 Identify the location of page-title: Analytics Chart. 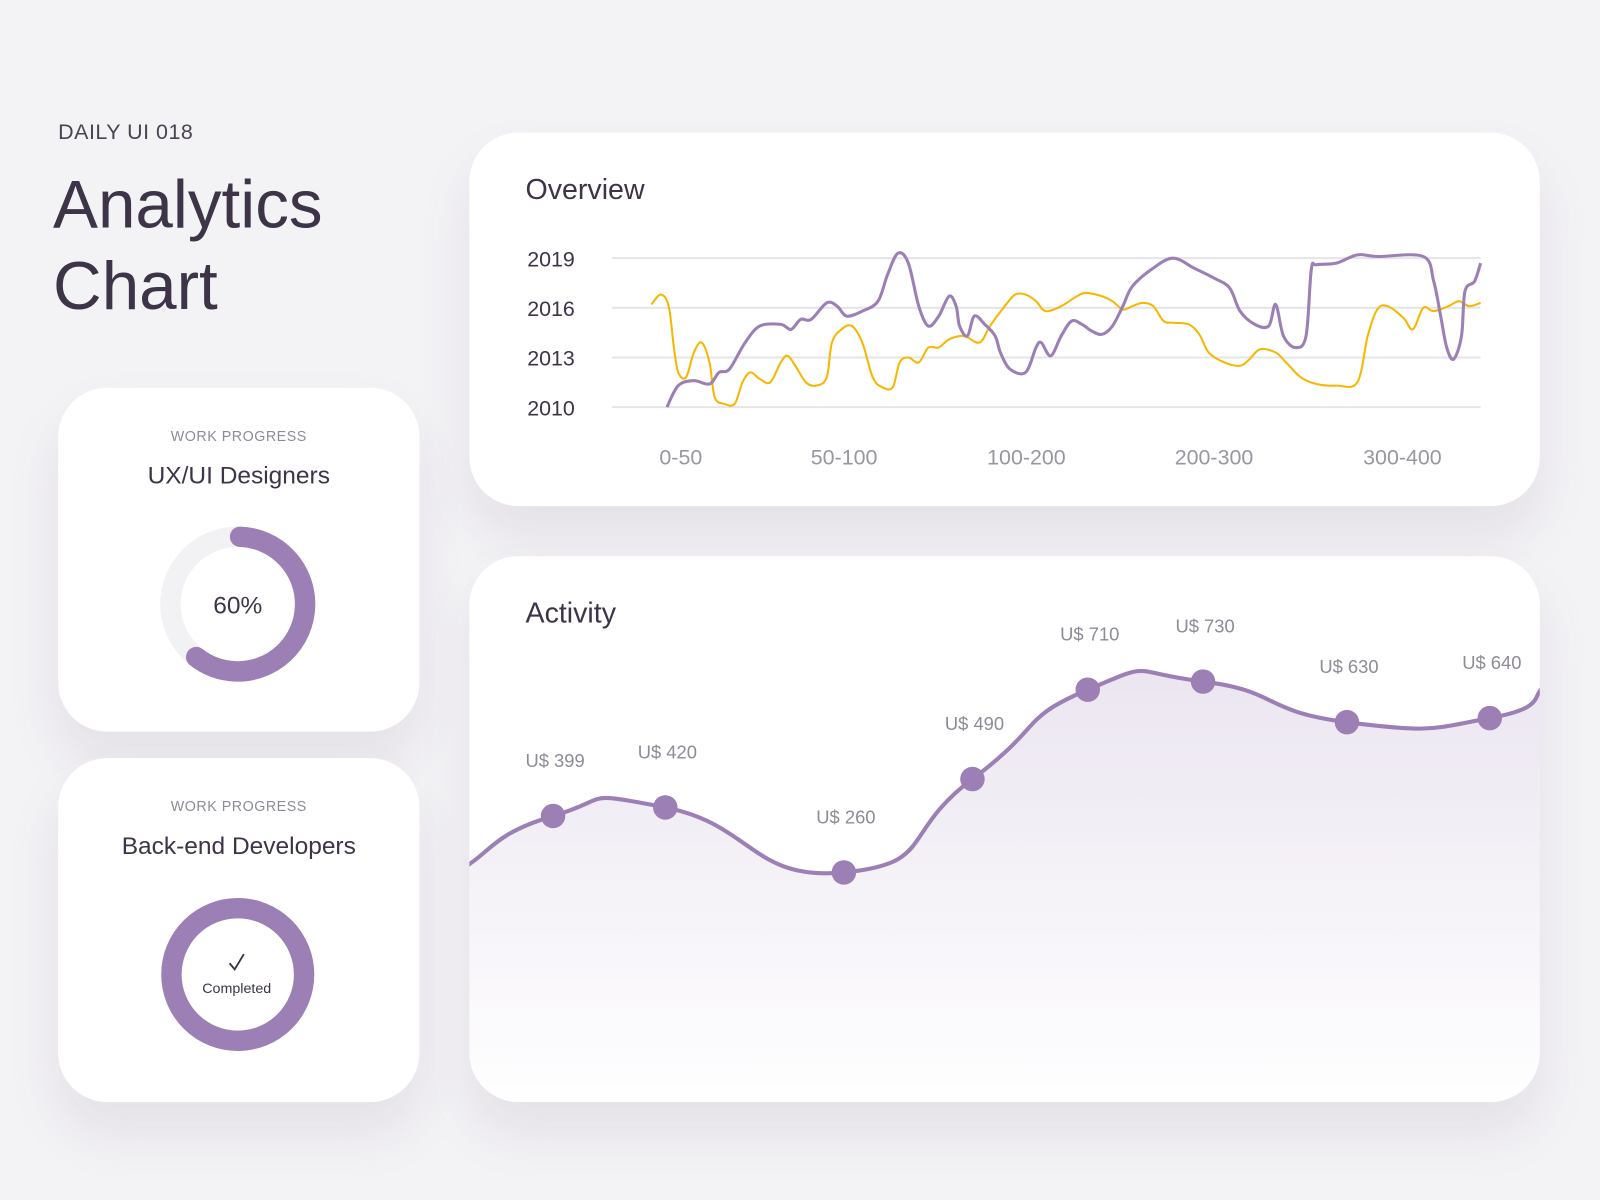
(187, 244).